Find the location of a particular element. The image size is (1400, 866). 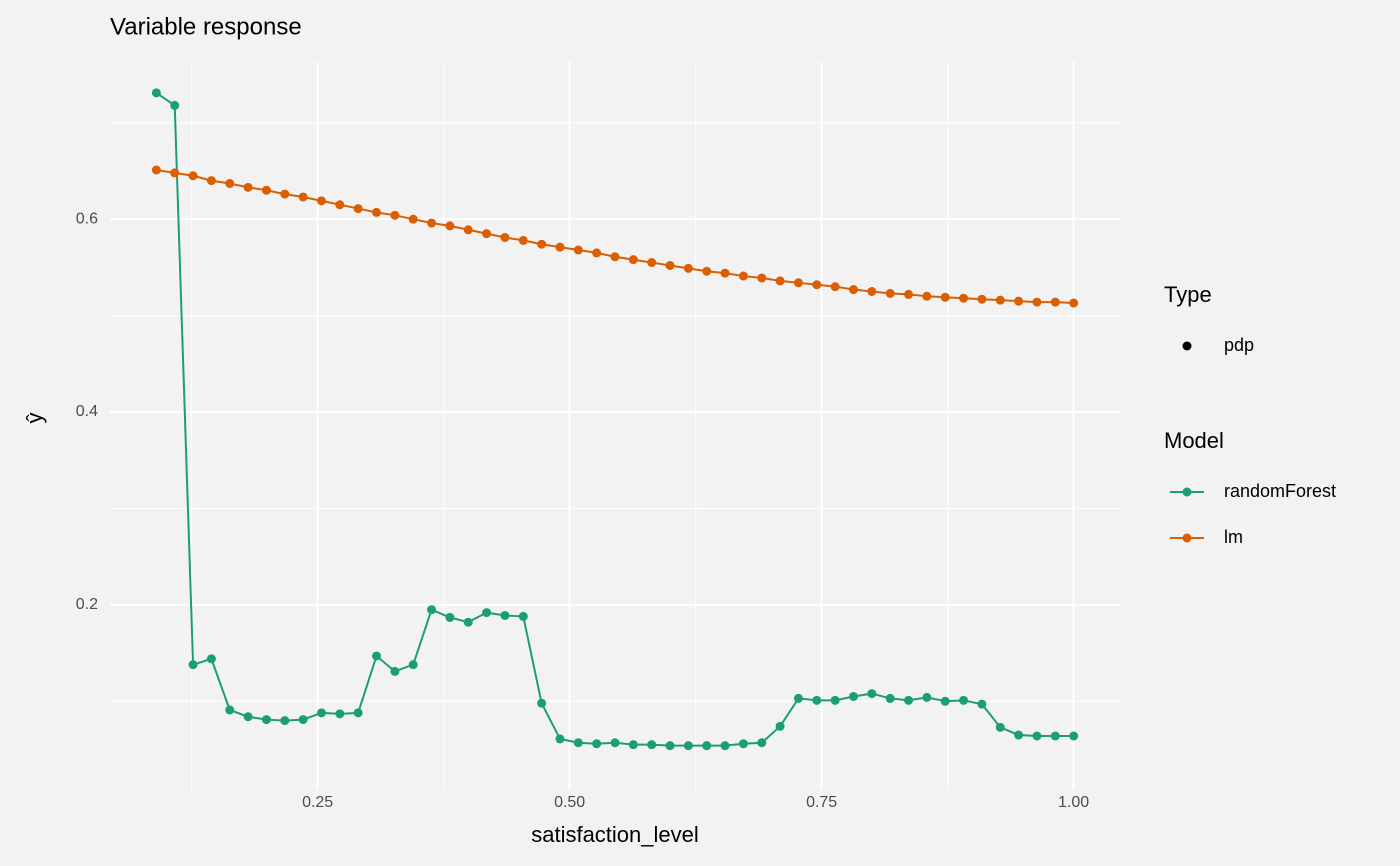

x-tick-label: 0.75 is located at coordinates (821, 802).